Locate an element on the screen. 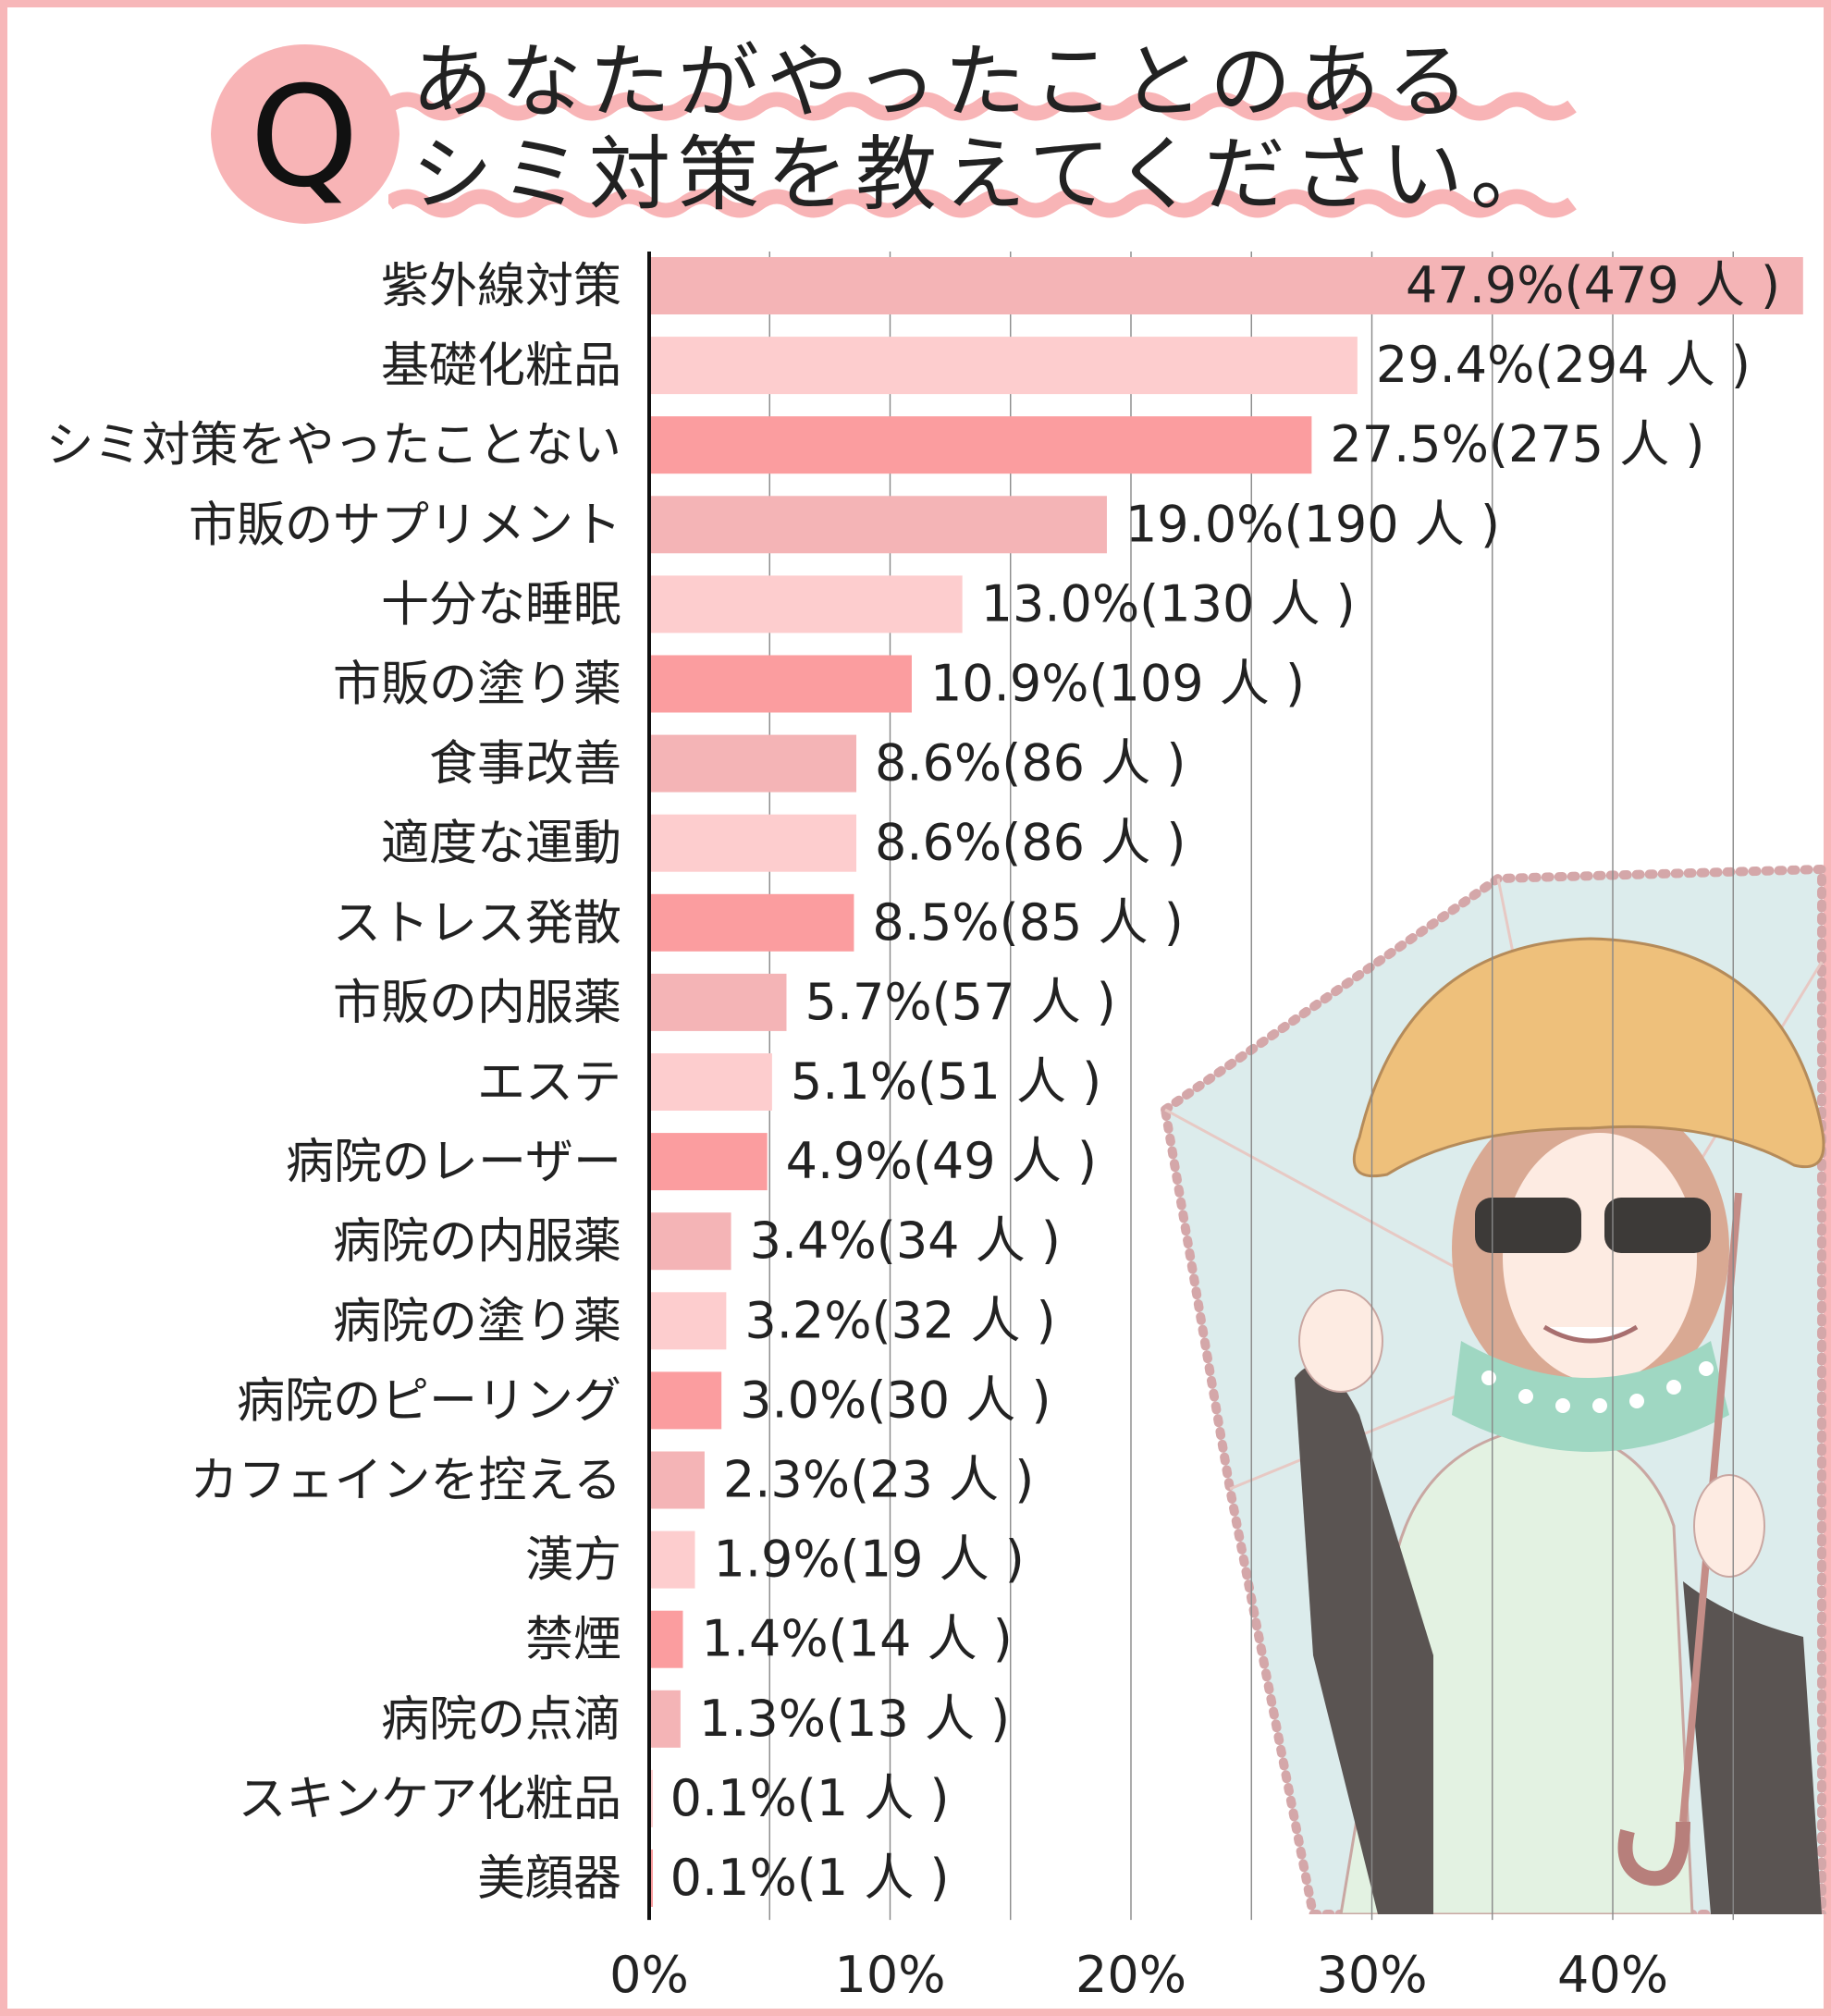 Image resolution: width=1831 pixels, height=2016 pixels. category-label: スキンケア化粧品 is located at coordinates (430, 1799).